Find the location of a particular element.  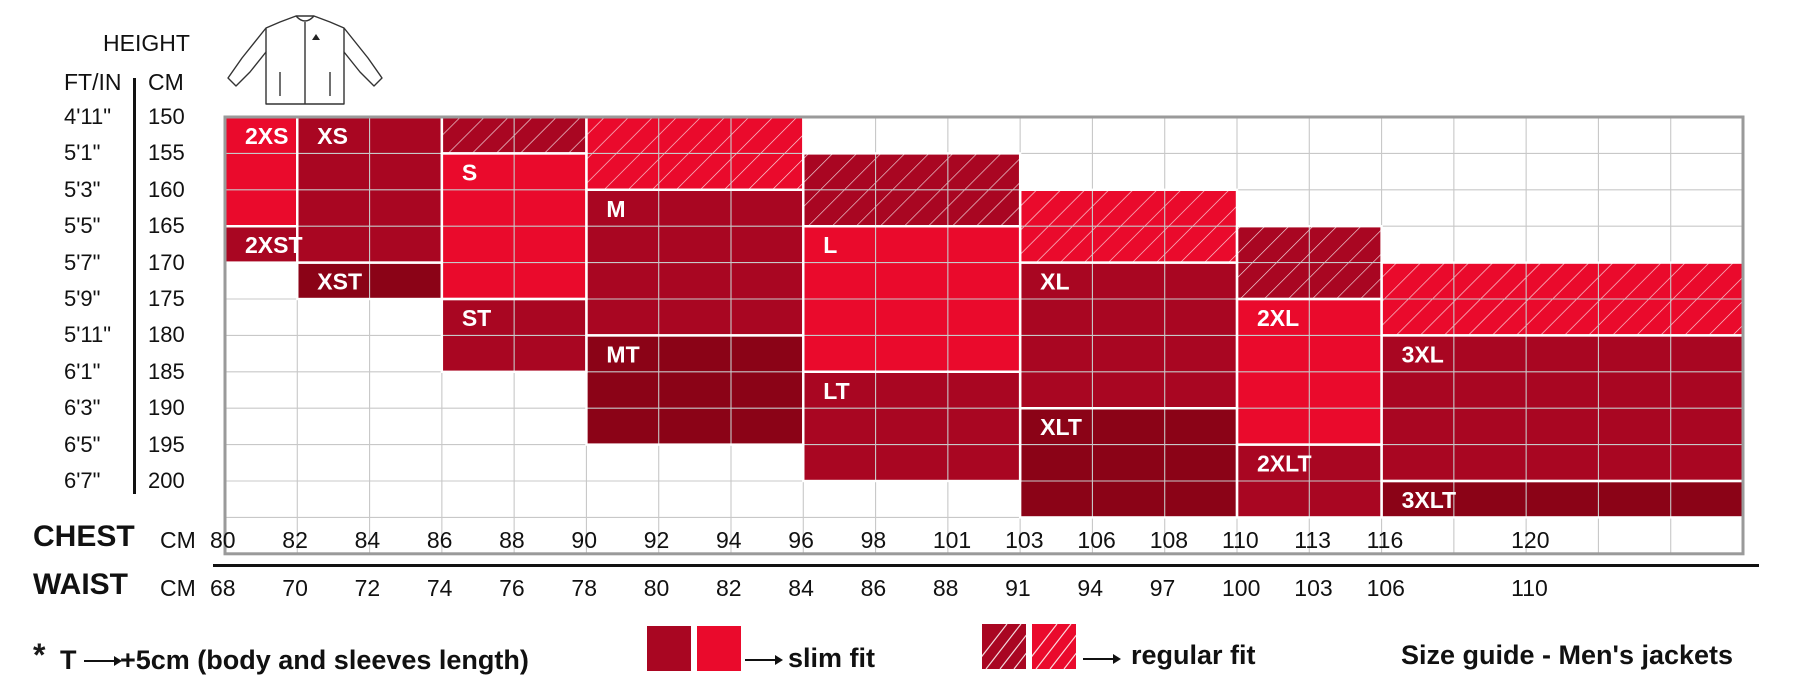

y-tick-ftin: 6'5" is located at coordinates (82, 444).